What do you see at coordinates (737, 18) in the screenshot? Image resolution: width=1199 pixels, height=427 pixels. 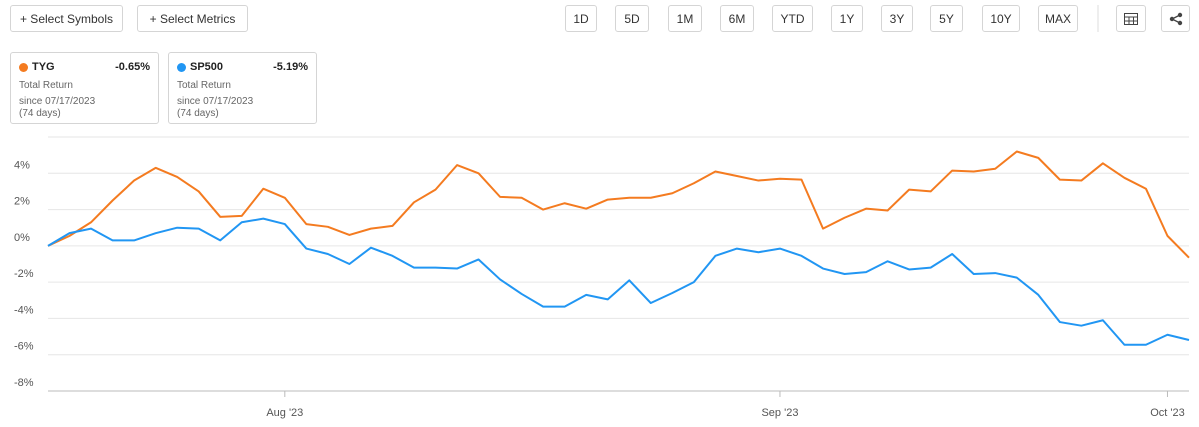 I see `range-button: 6M` at bounding box center [737, 18].